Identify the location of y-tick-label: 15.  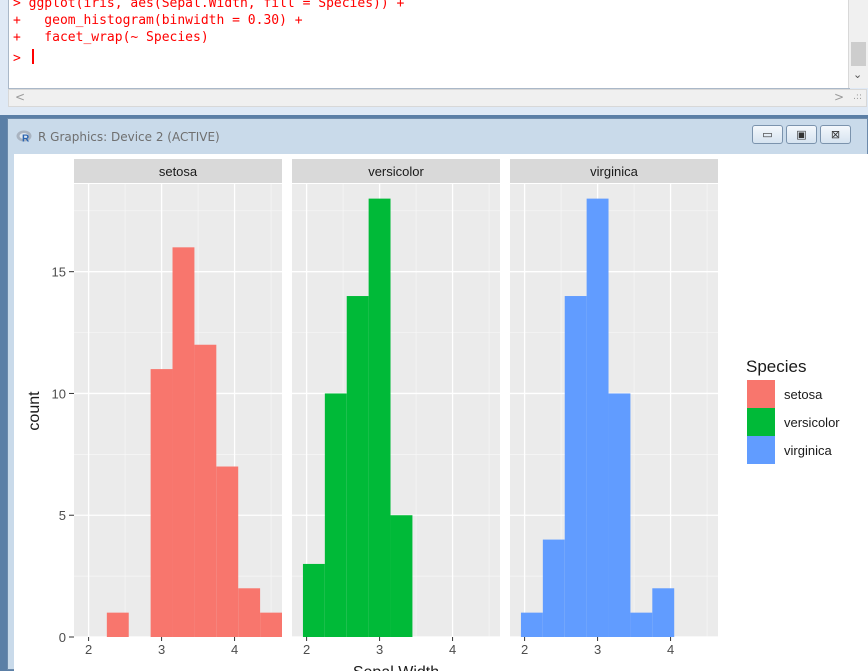
(59, 272).